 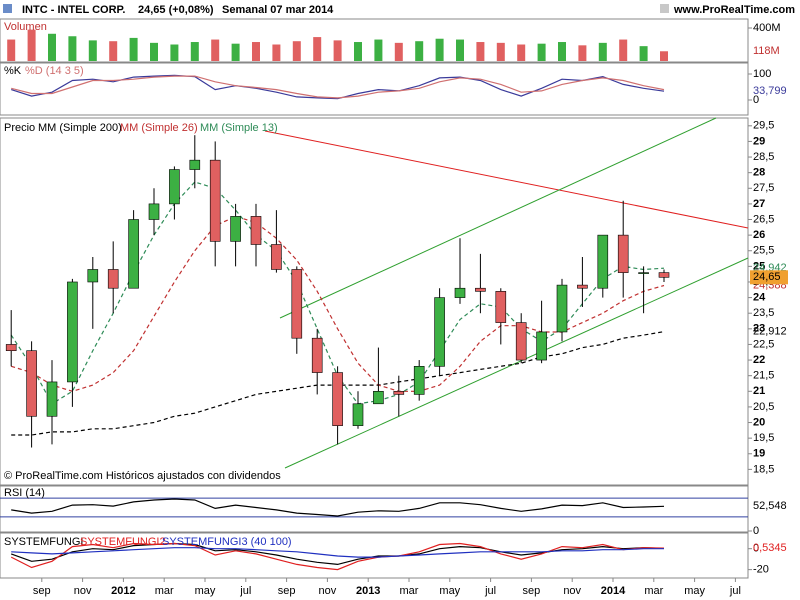 What do you see at coordinates (761, 570) in the screenshot?
I see `y-tick-label: -20` at bounding box center [761, 570].